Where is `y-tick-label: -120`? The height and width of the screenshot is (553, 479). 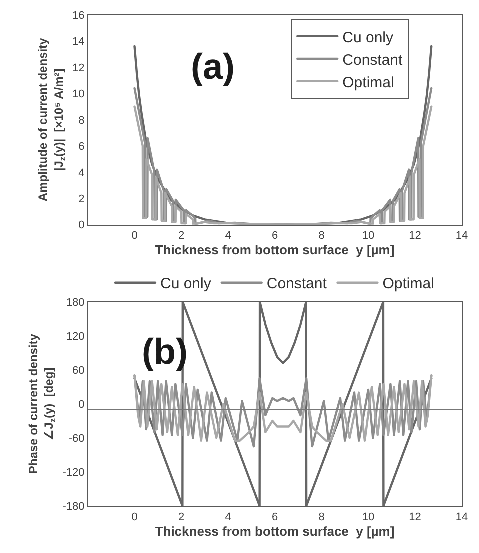
y-tick-label: -120 is located at coordinates (73, 472).